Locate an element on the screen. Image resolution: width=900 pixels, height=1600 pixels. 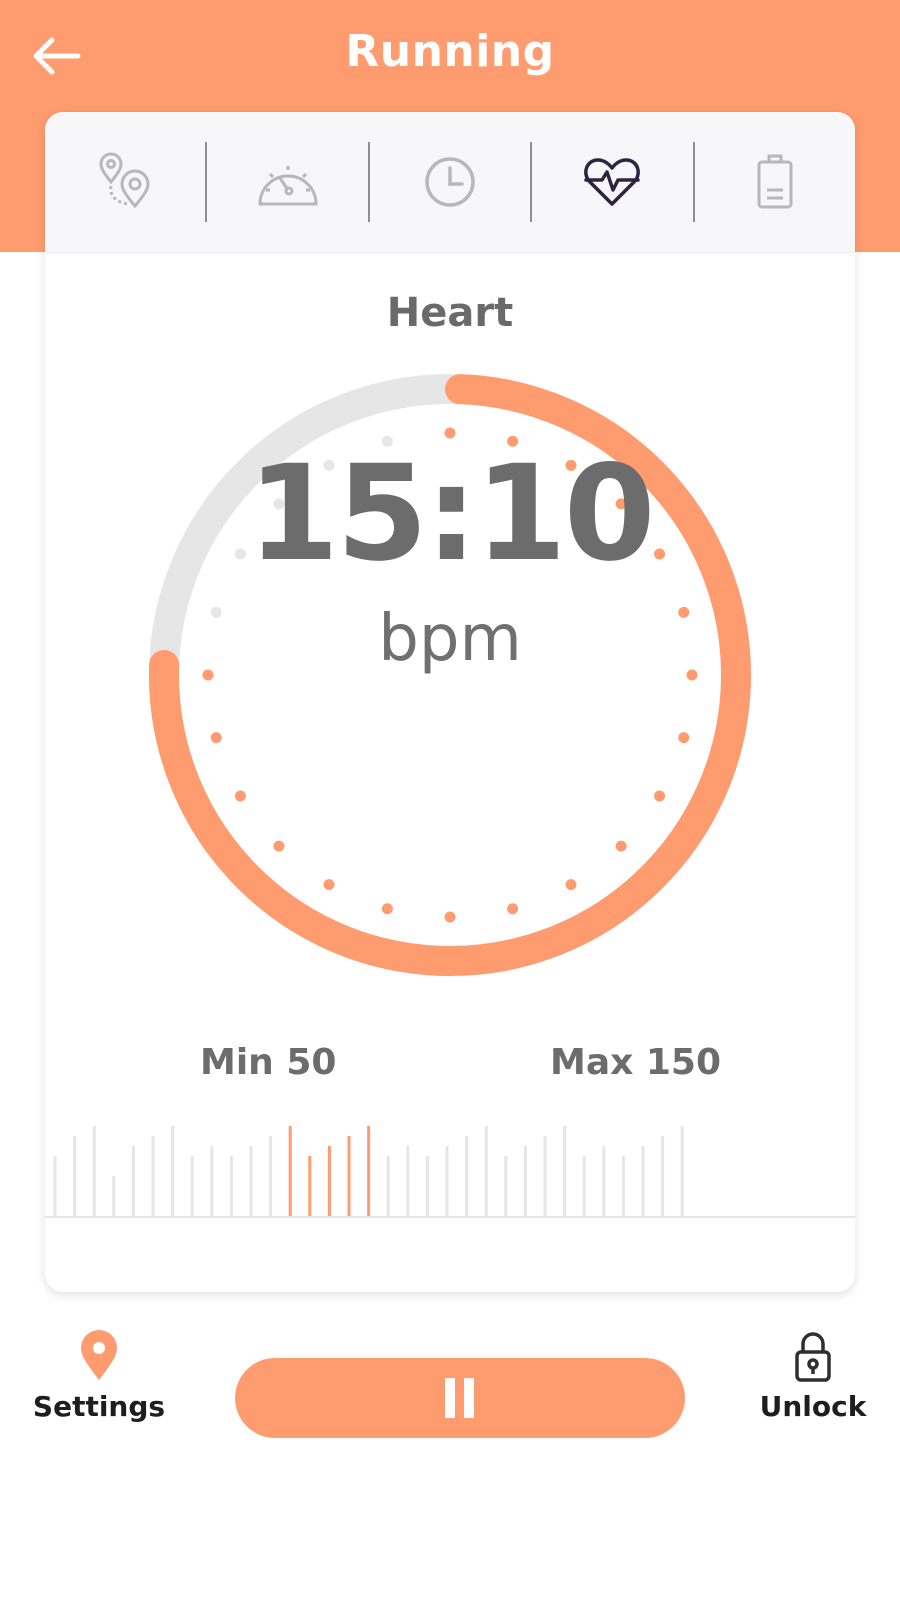
padlock-icon is located at coordinates (813, 1357).